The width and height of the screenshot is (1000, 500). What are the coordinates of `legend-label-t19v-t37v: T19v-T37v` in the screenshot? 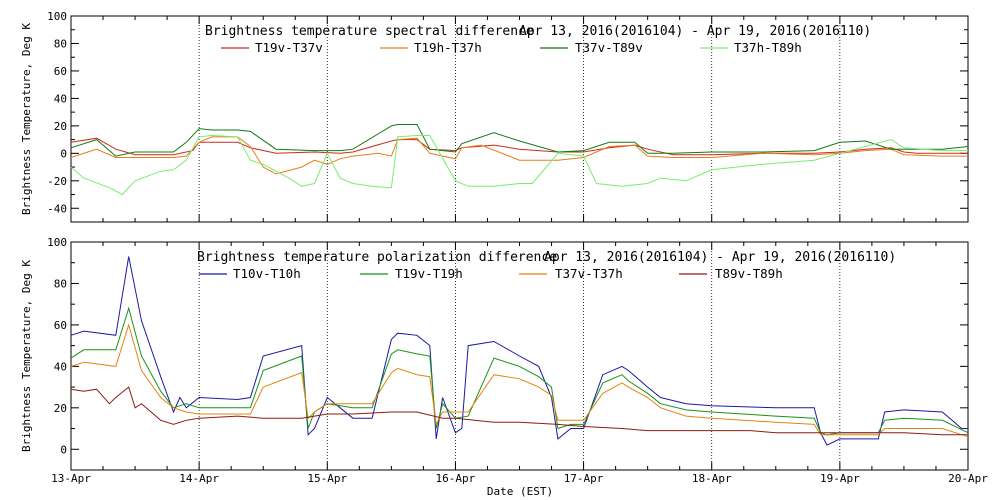 It's located at (289, 47).